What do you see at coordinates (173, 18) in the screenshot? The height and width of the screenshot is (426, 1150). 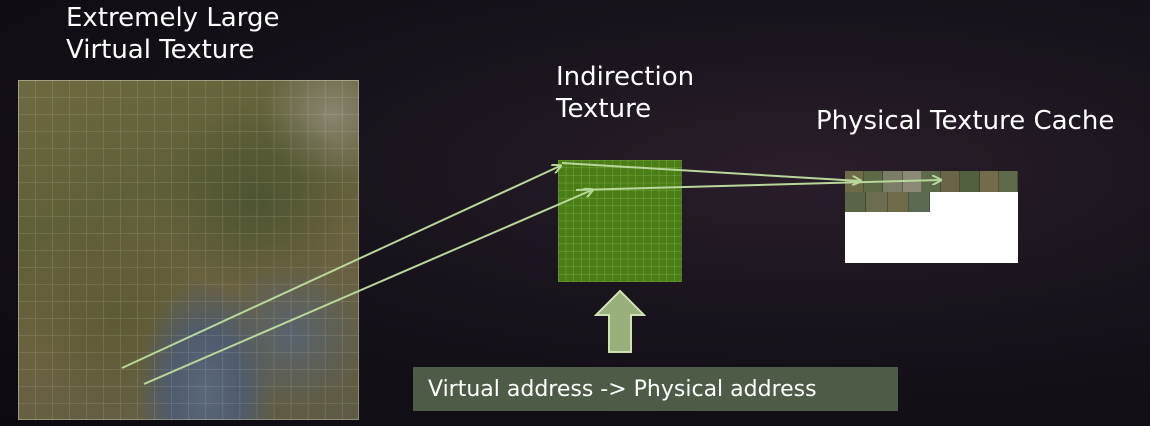 I see `virtual-texture-title-line1: Extremely Large` at bounding box center [173, 18].